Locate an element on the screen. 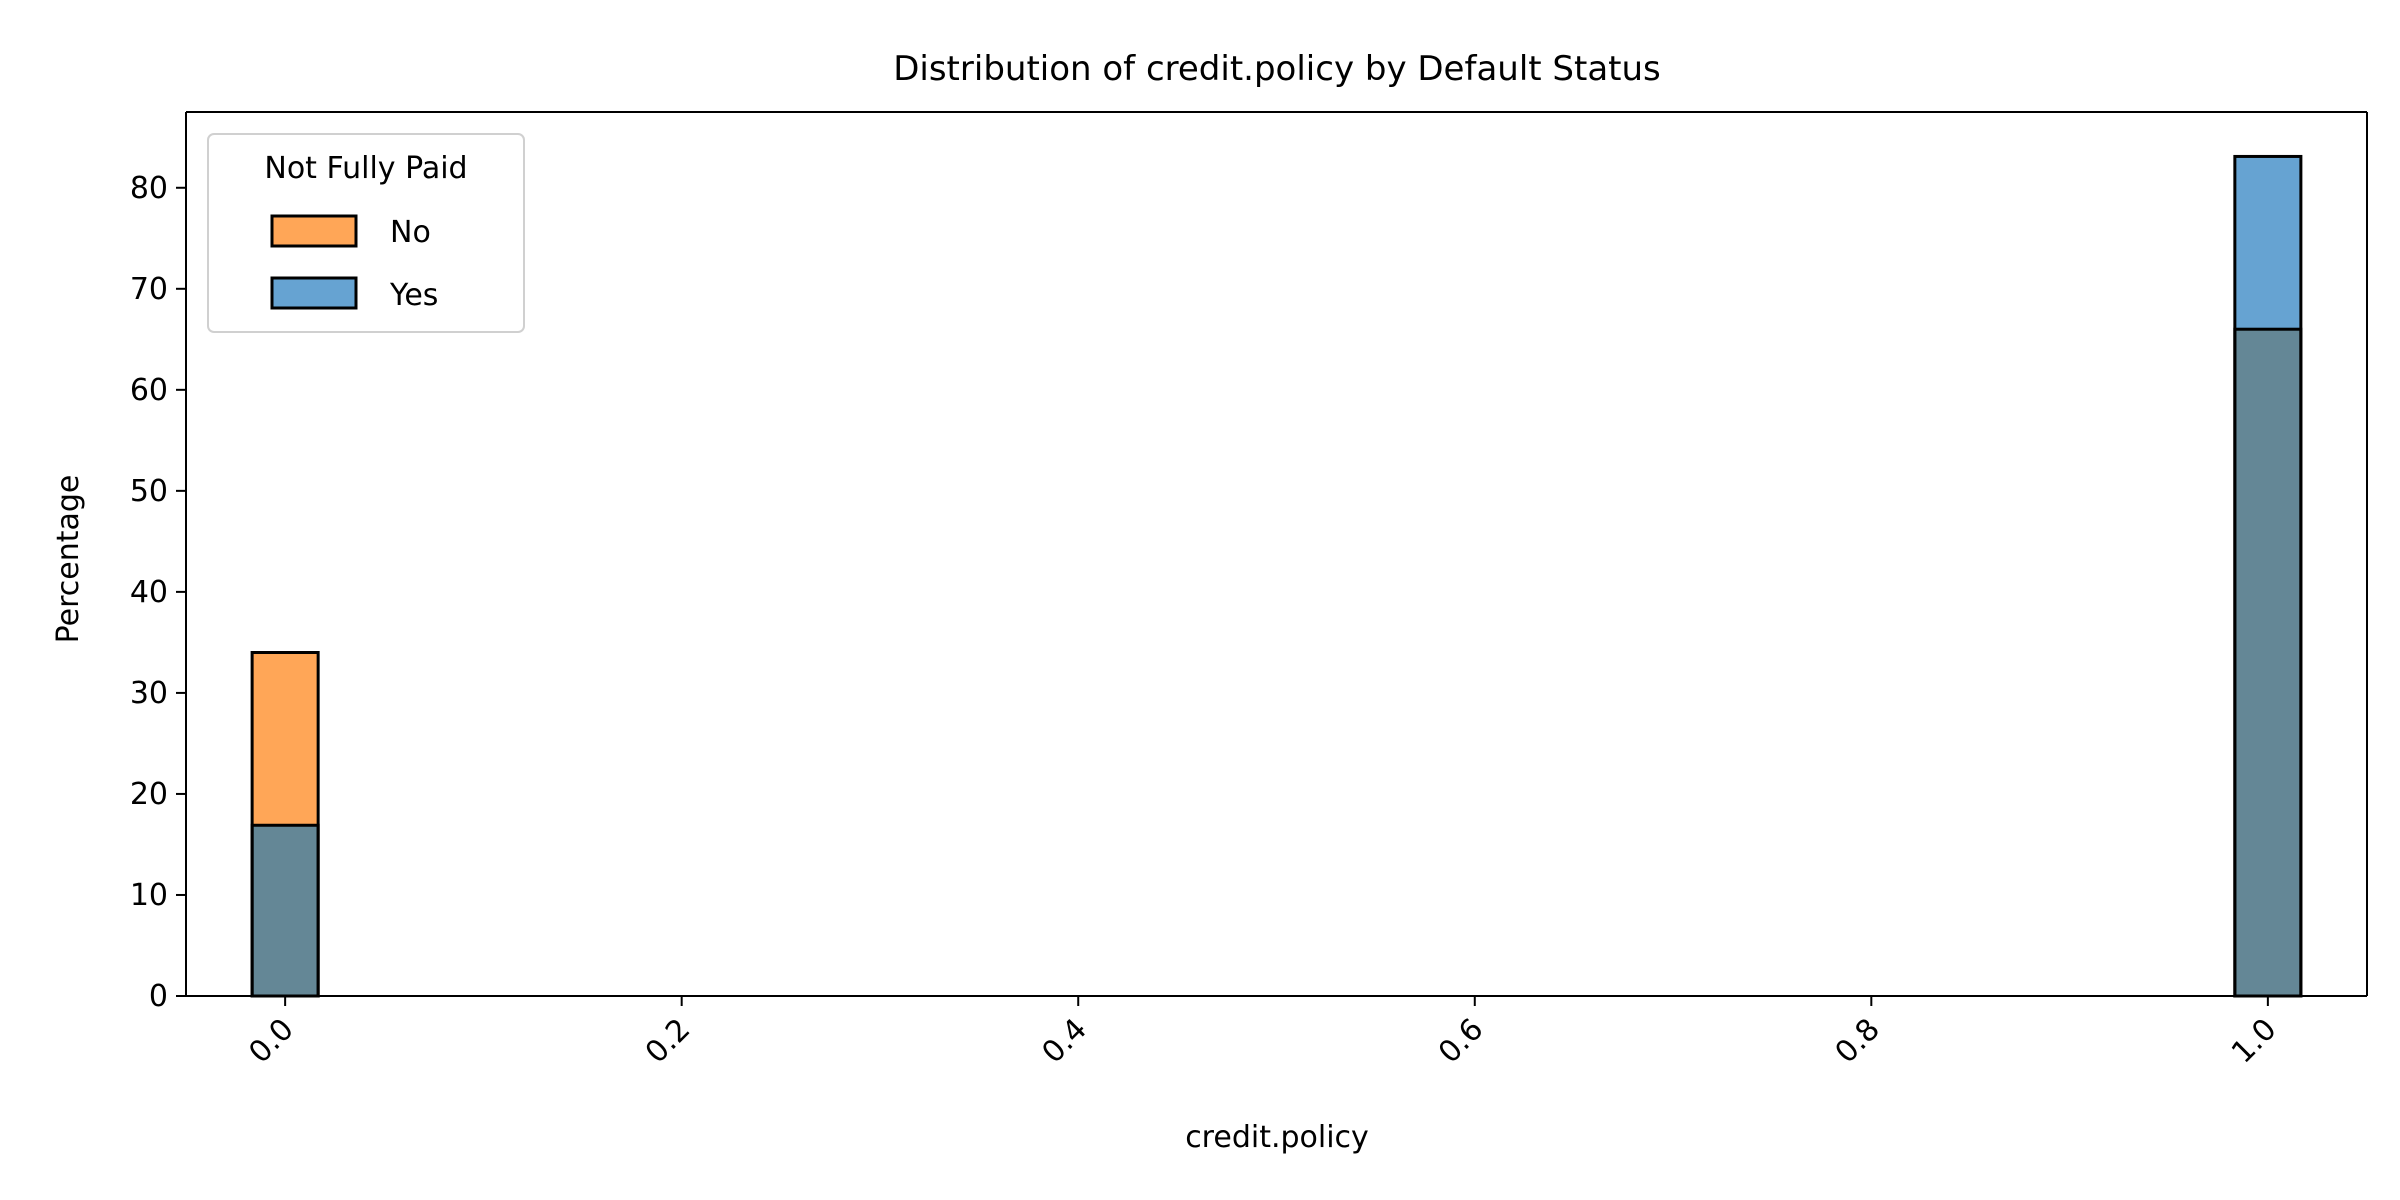 This screenshot has height=1200, width=2400. legend-title: Not Fully Paid is located at coordinates (365, 168).